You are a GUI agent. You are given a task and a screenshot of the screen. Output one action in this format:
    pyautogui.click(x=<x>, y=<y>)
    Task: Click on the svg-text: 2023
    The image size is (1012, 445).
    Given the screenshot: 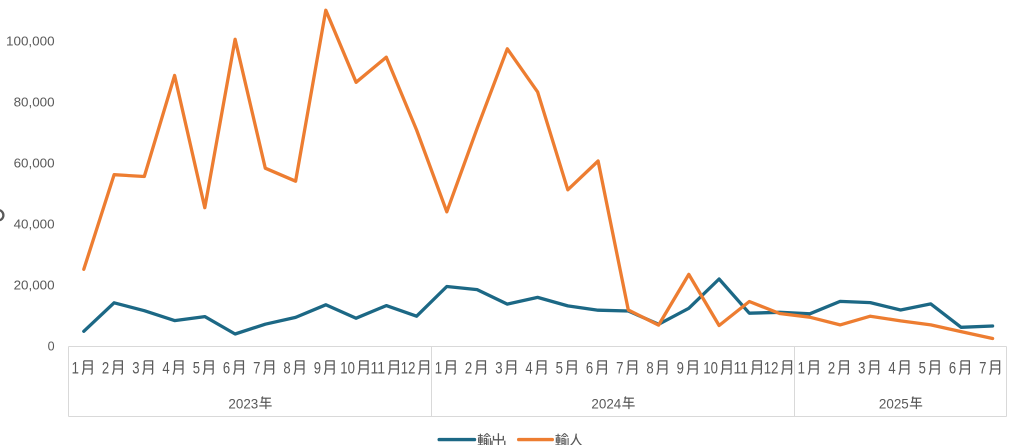 What is the action you would take?
    pyautogui.click(x=243, y=404)
    